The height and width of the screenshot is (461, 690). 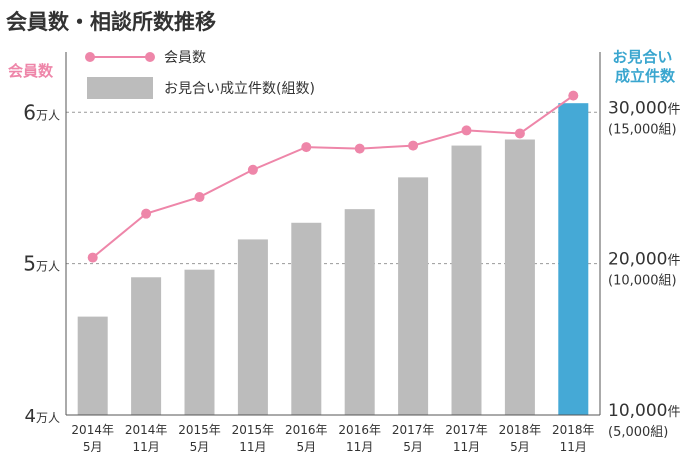 What do you see at coordinates (29, 264) in the screenshot?
I see `left-tick-number: 5` at bounding box center [29, 264].